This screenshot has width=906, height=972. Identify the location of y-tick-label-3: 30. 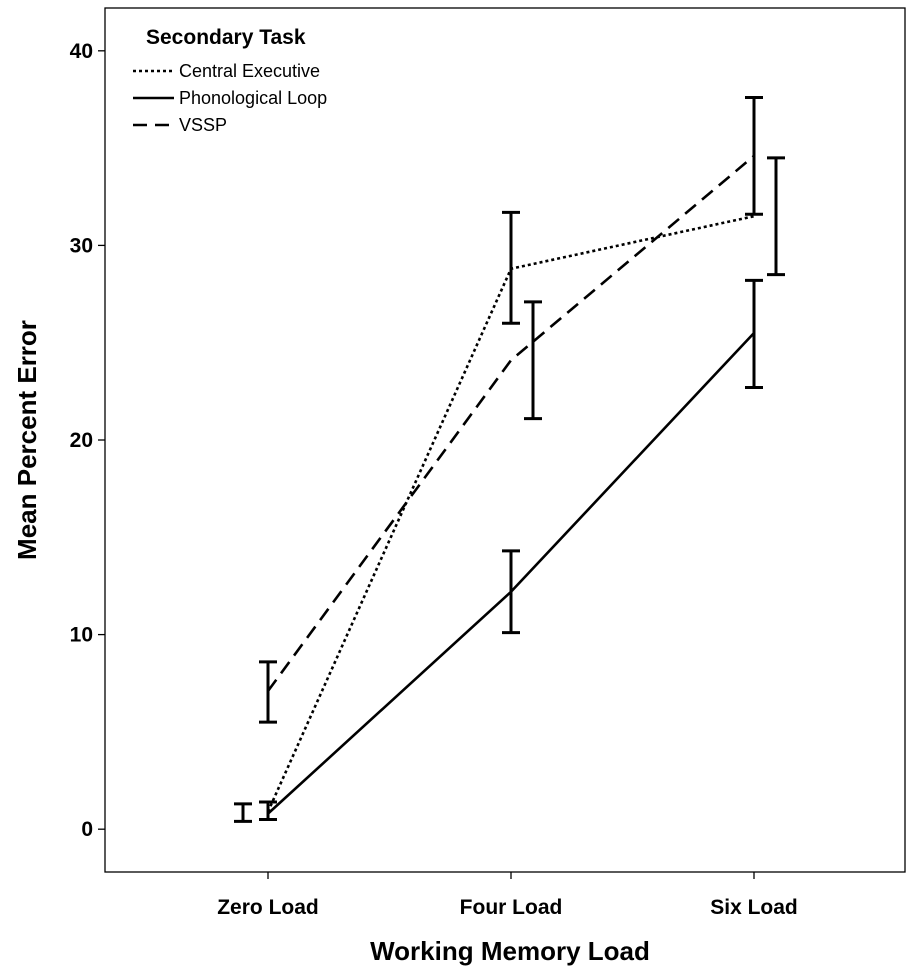
(81, 245).